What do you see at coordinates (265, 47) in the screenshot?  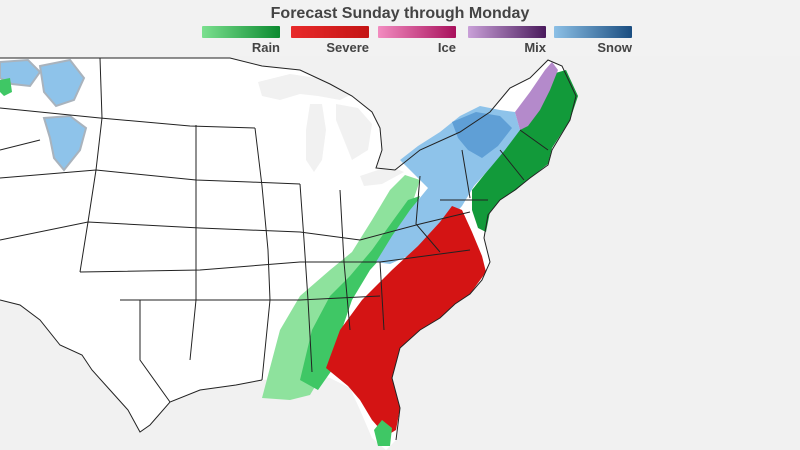 I see `legend-label-rain: Rain` at bounding box center [265, 47].